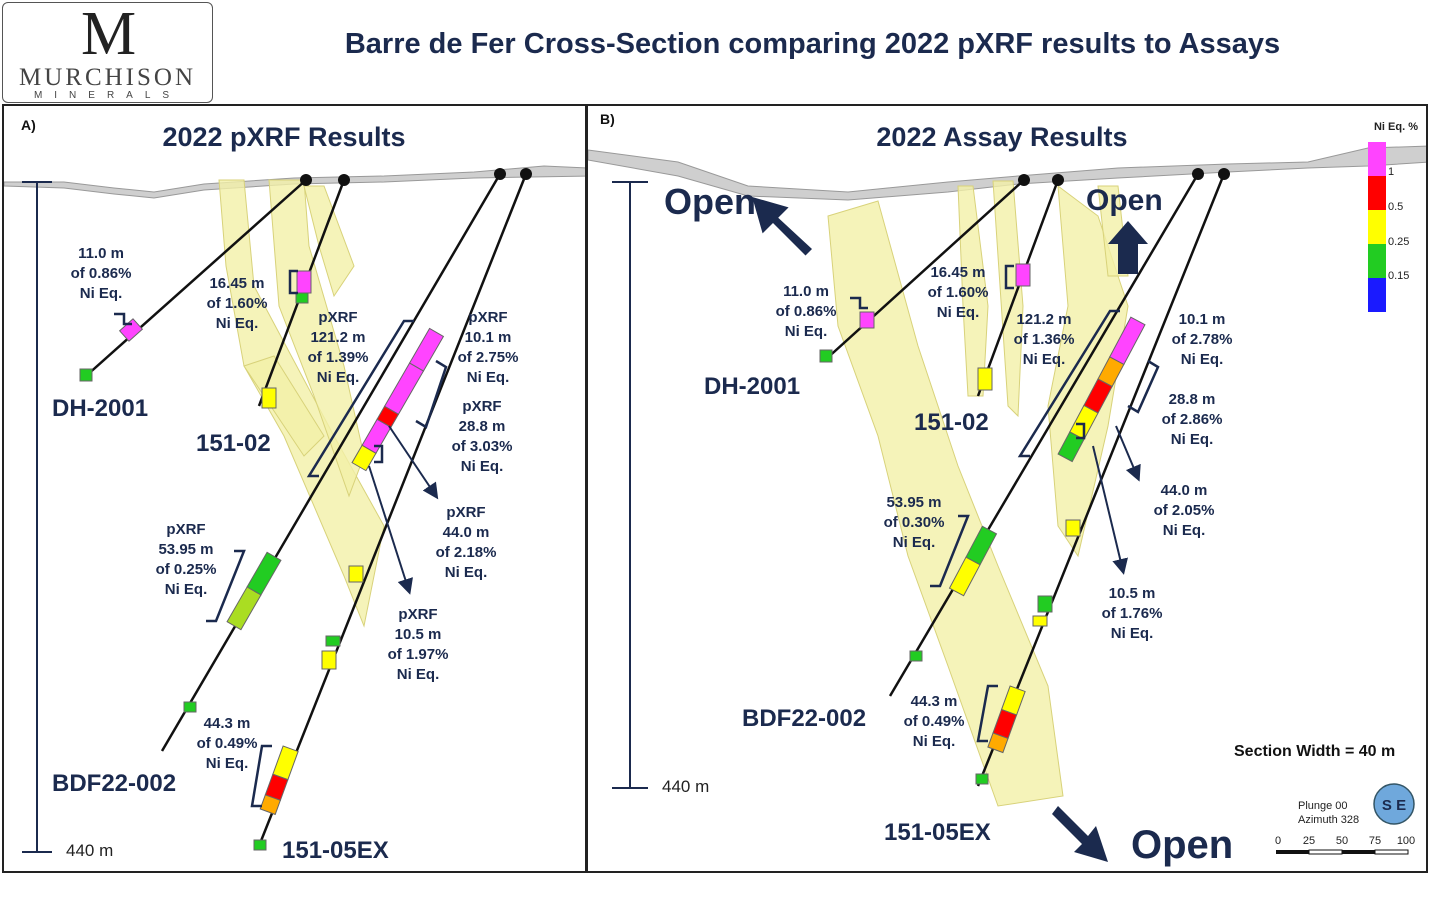  I want to click on hole-label-15102: 151-02, so click(233, 443).